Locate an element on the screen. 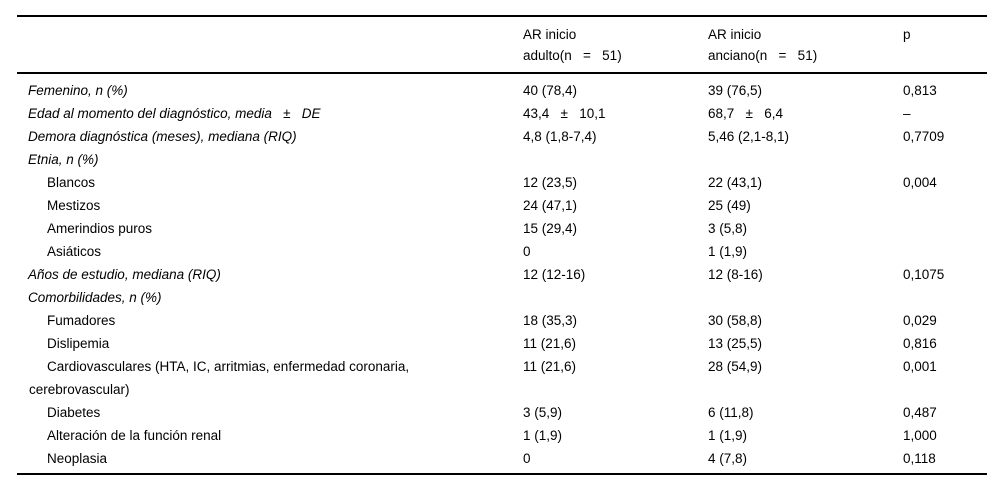  table-row: Blancos 12 (23,5) 22 (43,1) 0,004 is located at coordinates (502, 182).